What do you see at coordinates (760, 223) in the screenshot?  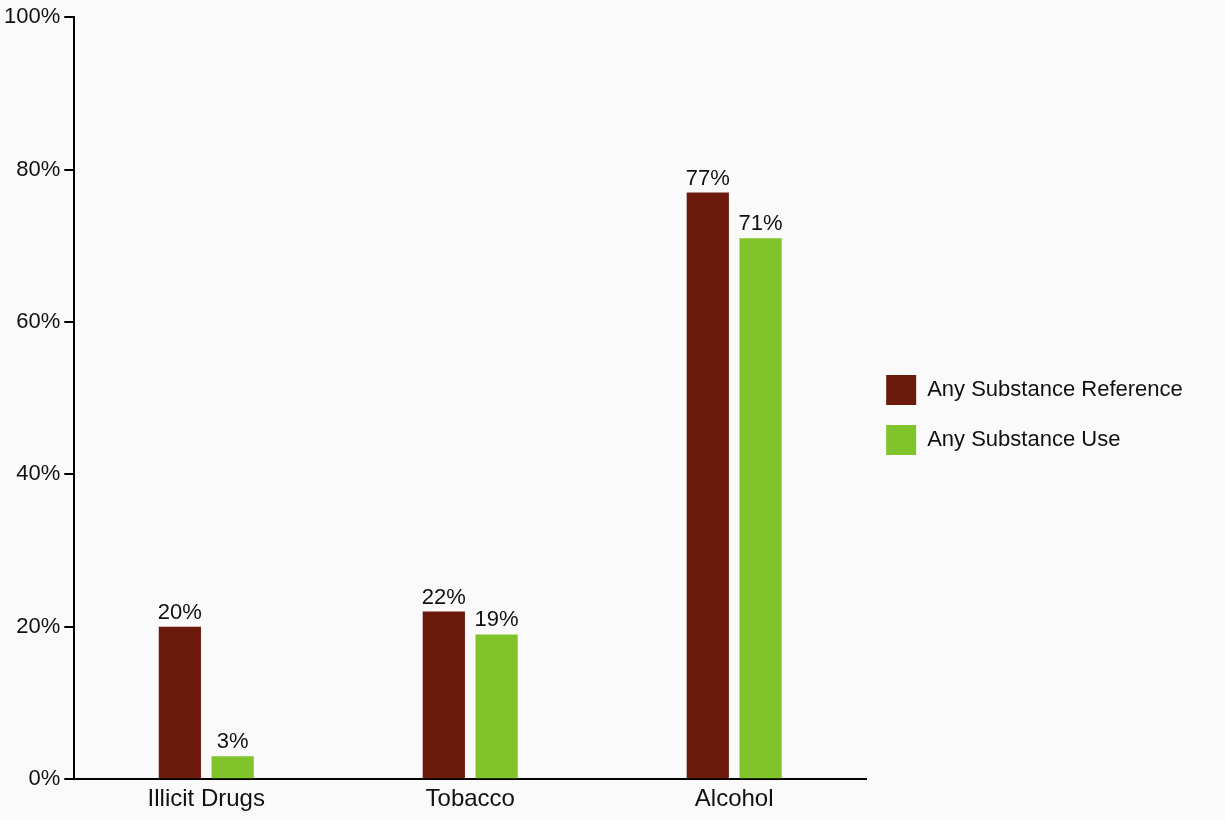 I see `data-label: 71%` at bounding box center [760, 223].